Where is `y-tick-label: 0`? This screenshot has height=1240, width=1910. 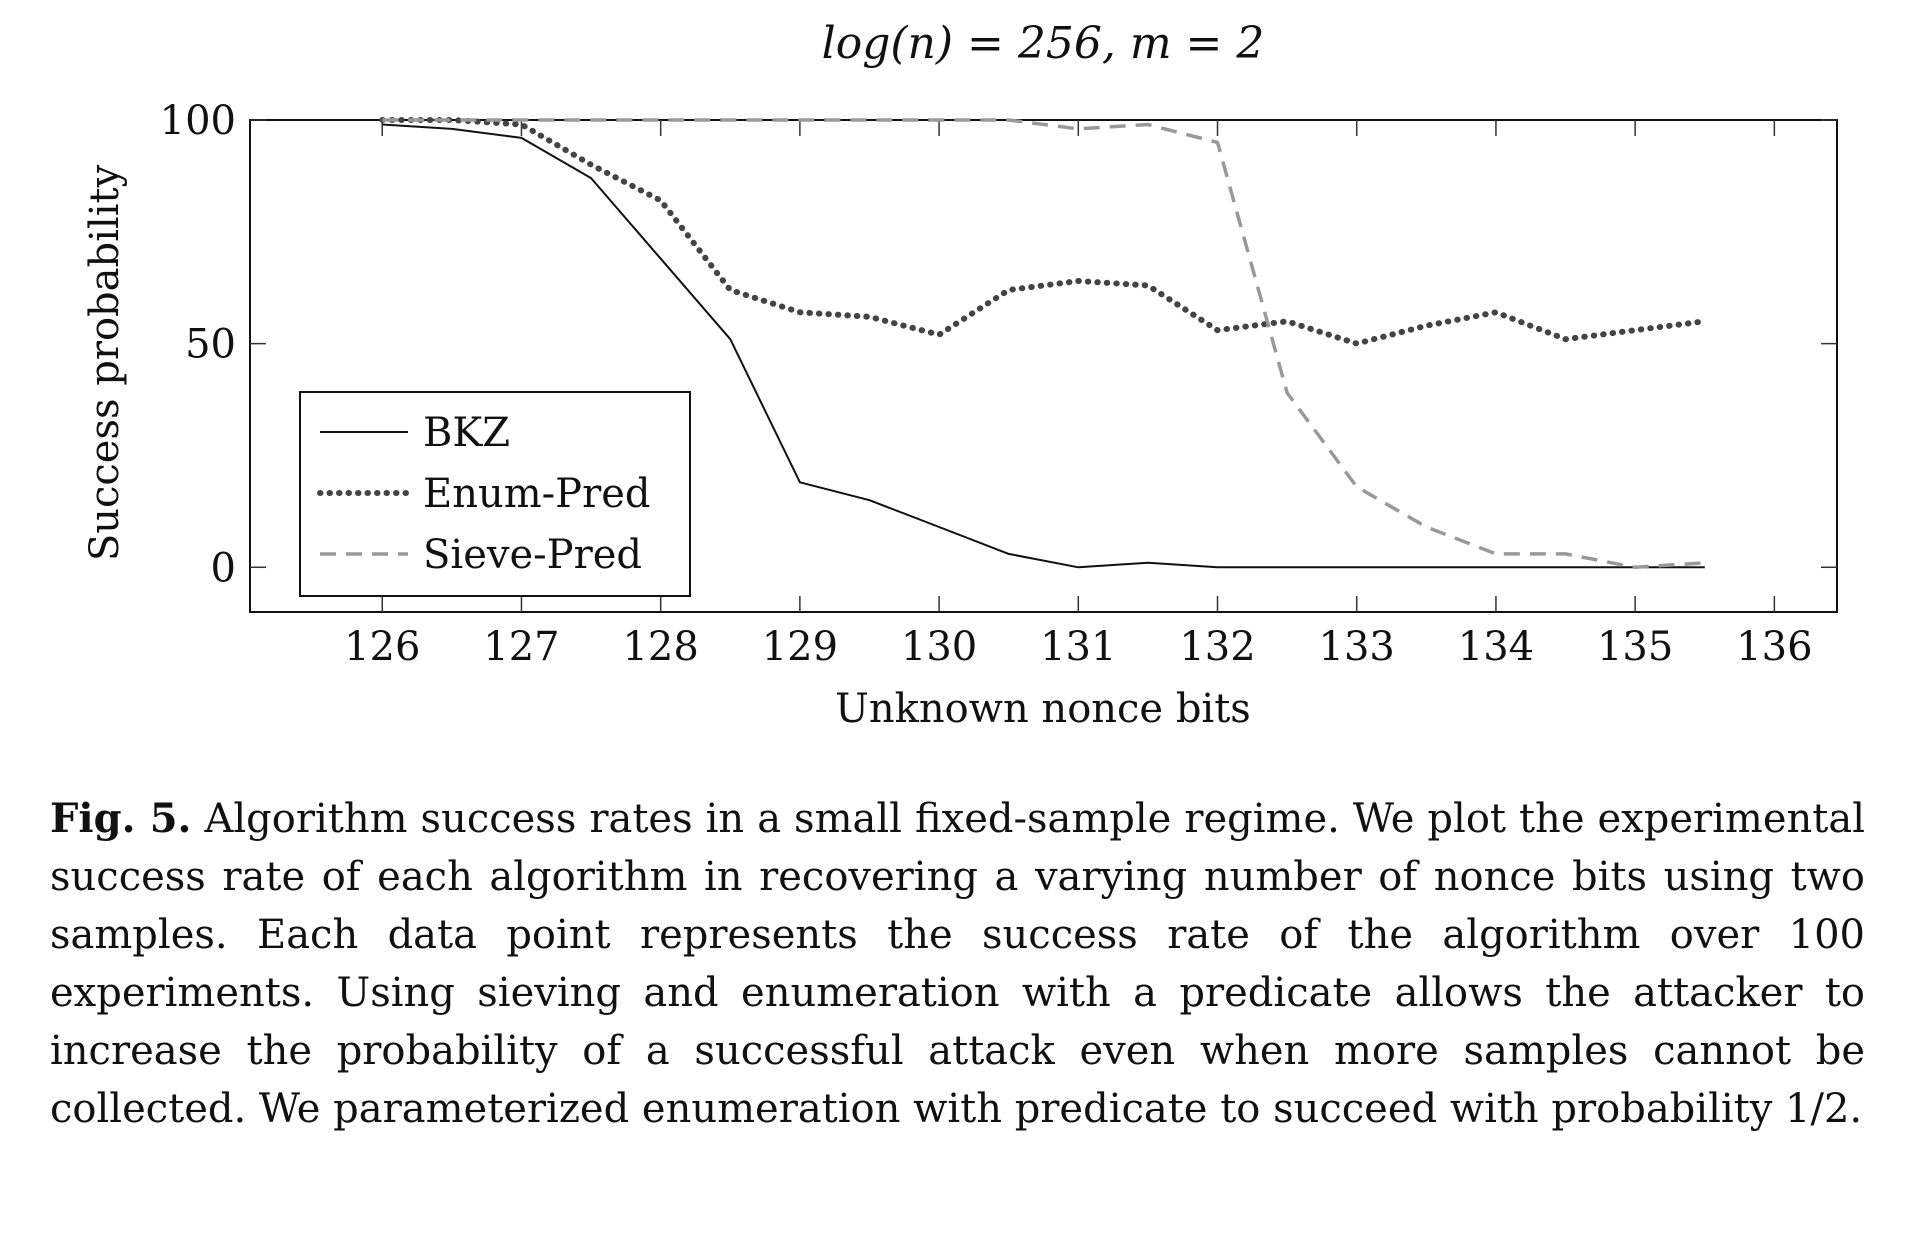 y-tick-label: 0 is located at coordinates (223, 568).